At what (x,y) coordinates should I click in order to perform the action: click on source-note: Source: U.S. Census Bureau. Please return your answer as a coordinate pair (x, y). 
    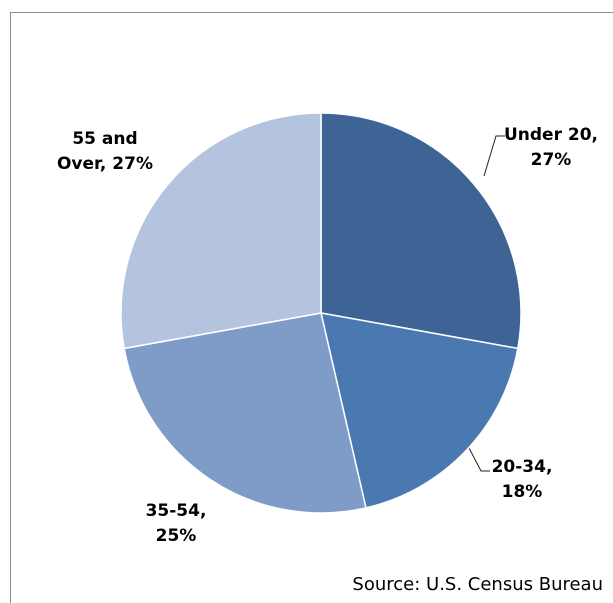
    Looking at the image, I should click on (477, 584).